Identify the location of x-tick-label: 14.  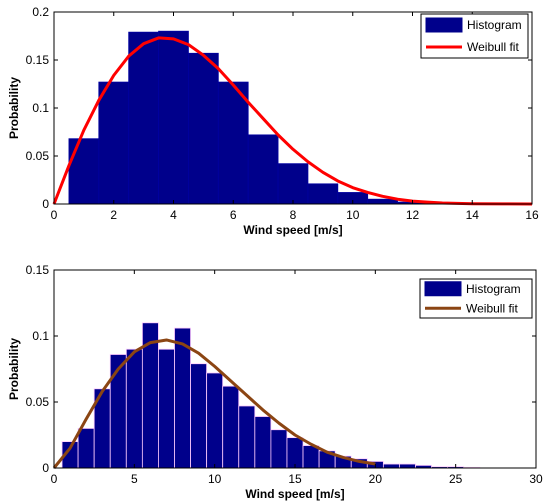
(473, 215).